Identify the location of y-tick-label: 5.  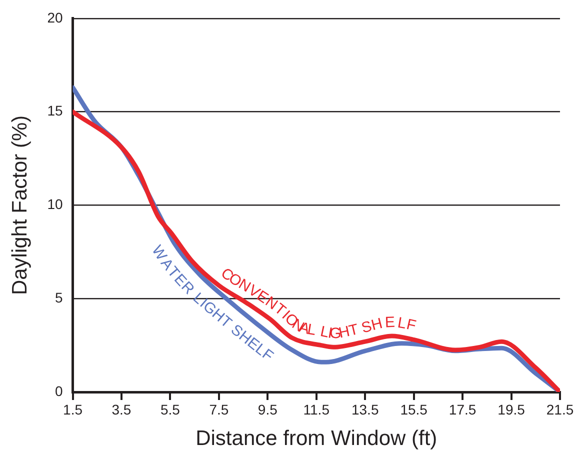
(58, 297).